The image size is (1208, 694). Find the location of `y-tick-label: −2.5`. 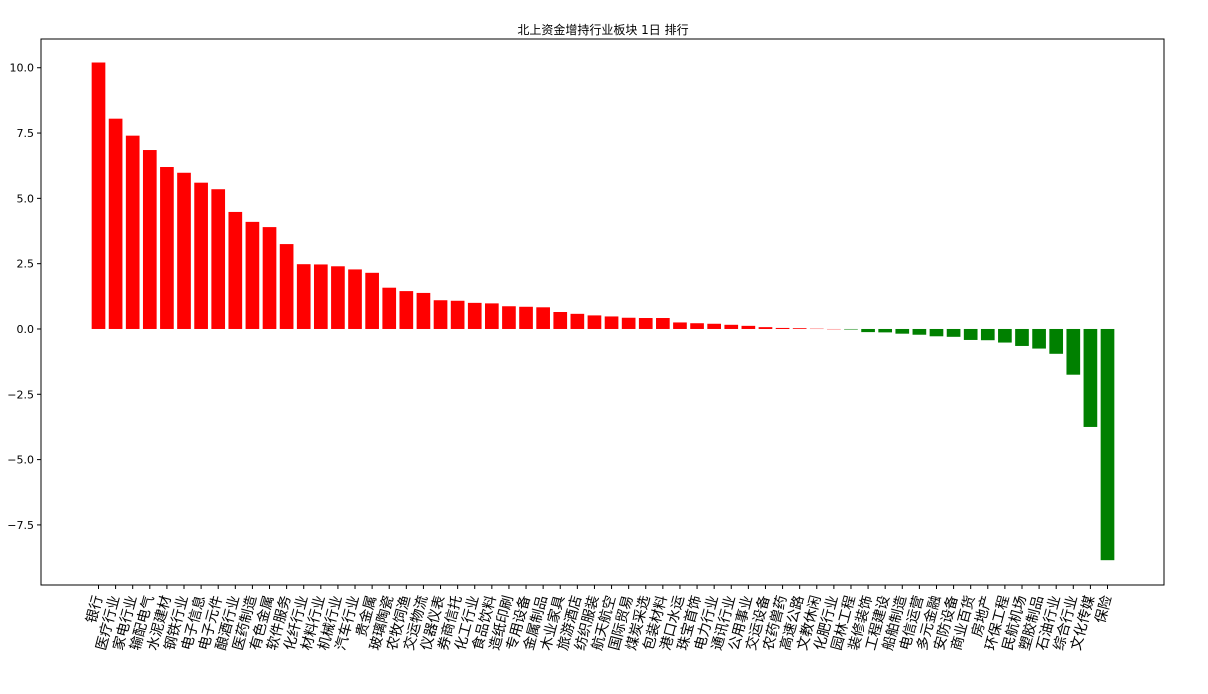

y-tick-label: −2.5 is located at coordinates (20, 394).